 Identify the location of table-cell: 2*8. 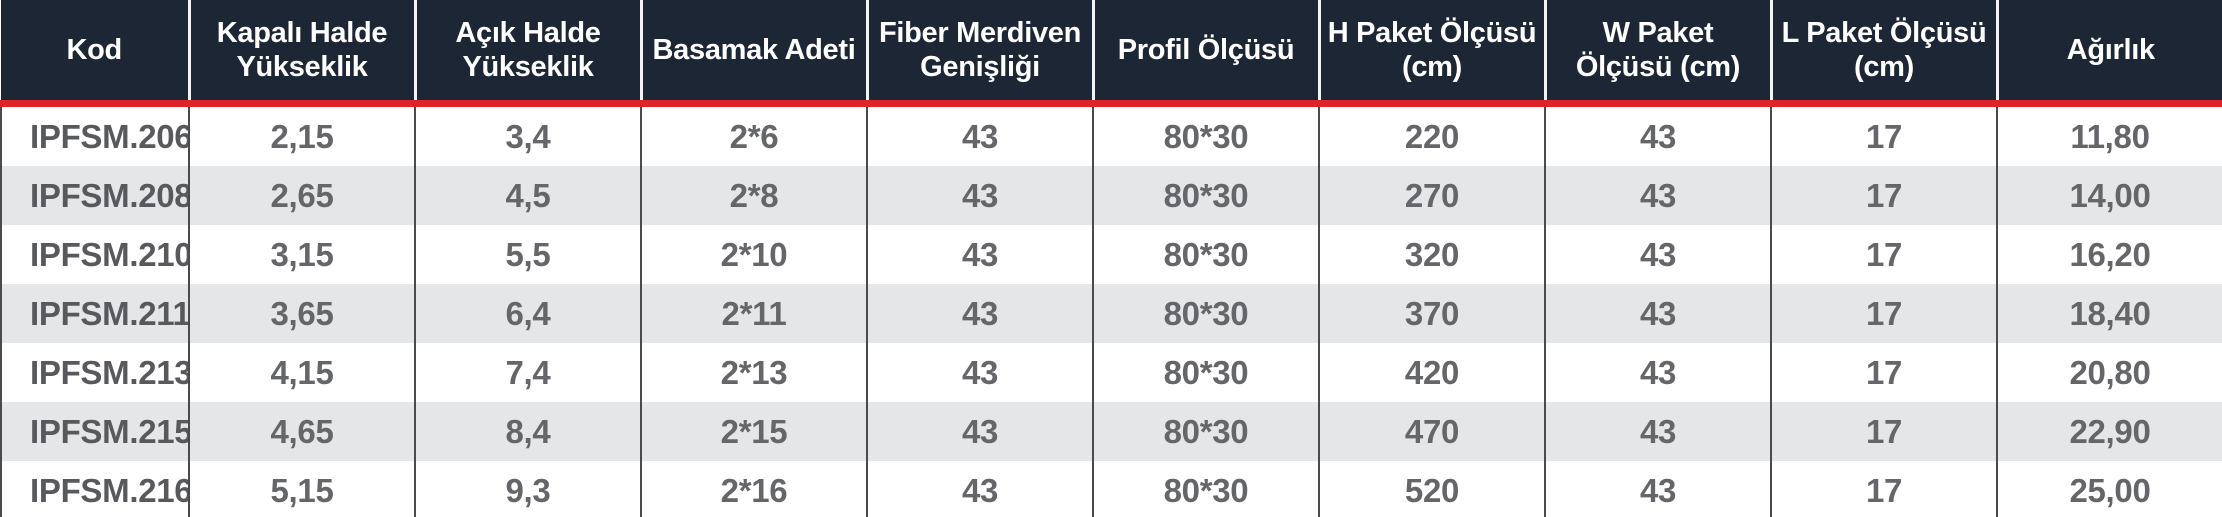
(754, 195).